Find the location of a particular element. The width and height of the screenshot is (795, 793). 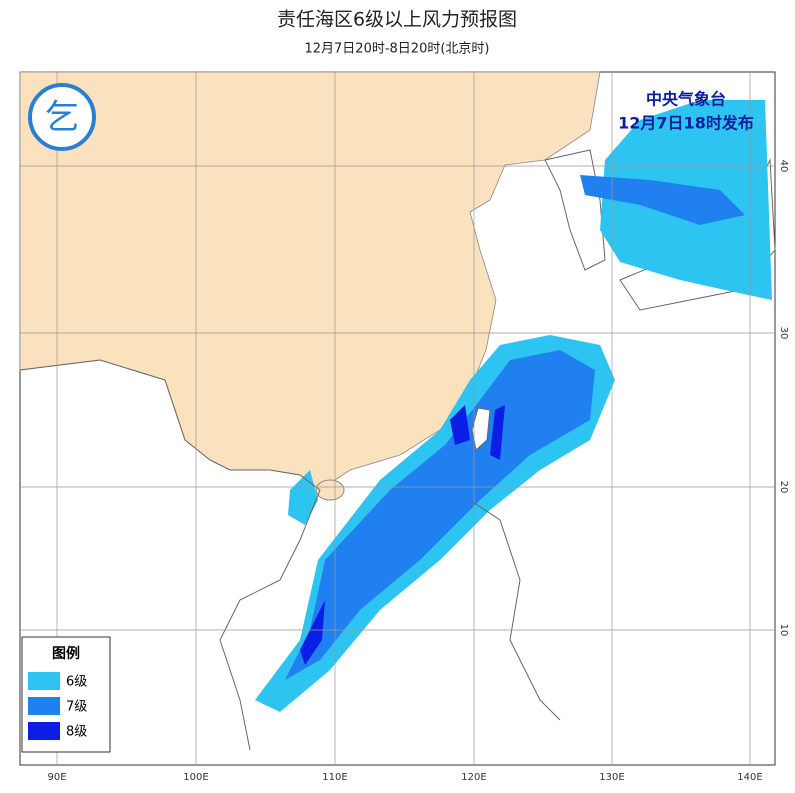

longitude-label: 90E is located at coordinates (56, 777).